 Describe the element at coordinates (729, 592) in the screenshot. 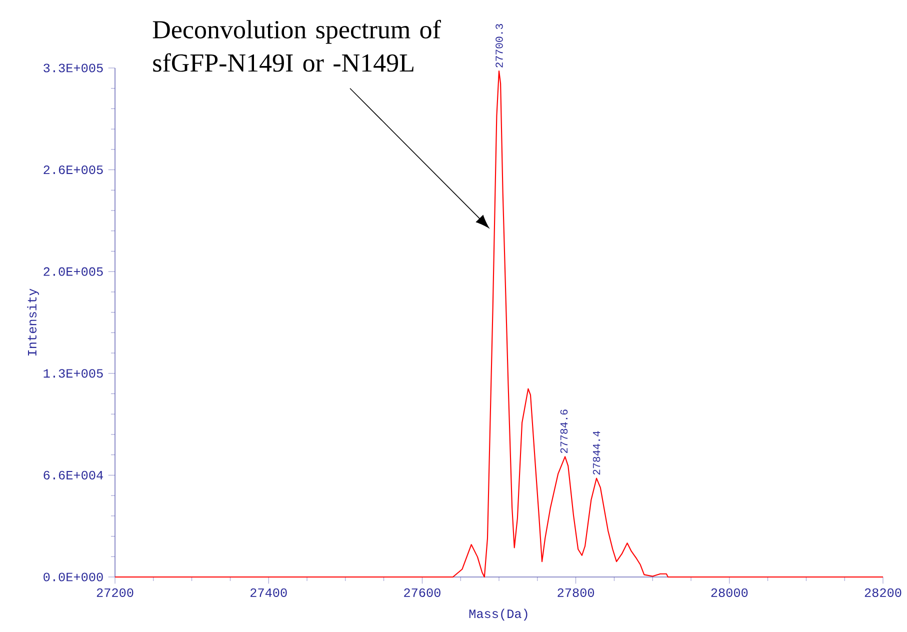

I see `x-tick-label: 28000` at that location.